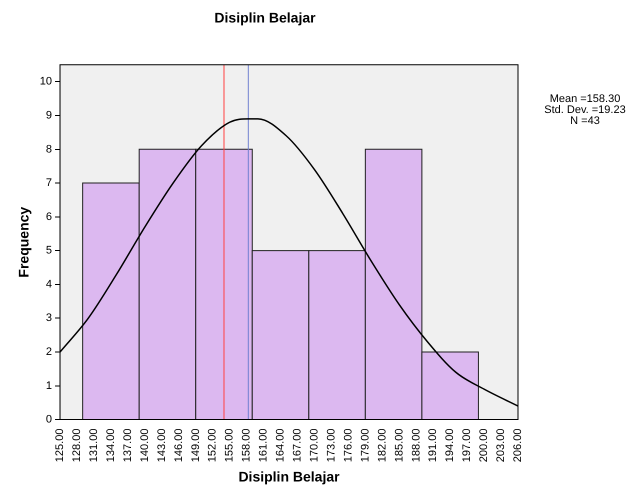 Image resolution: width=634 pixels, height=498 pixels. What do you see at coordinates (46, 82) in the screenshot?
I see `y-tick-label: 10` at bounding box center [46, 82].